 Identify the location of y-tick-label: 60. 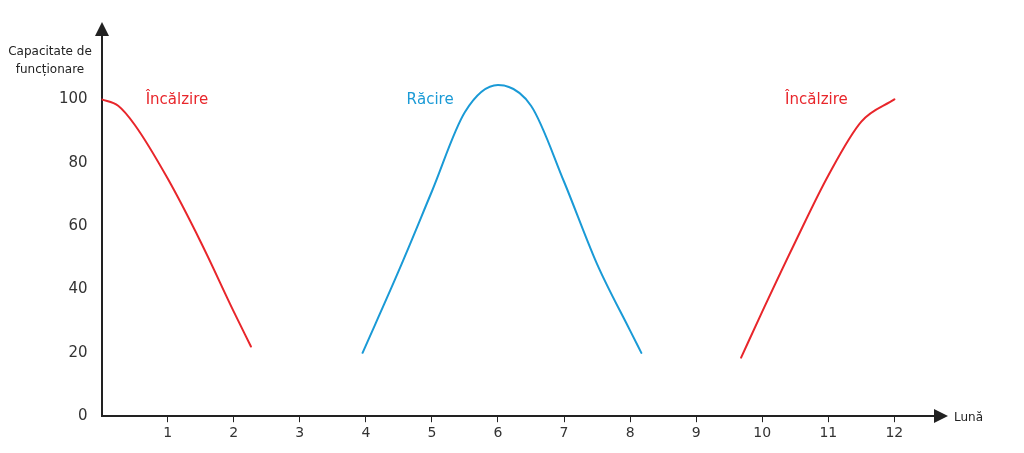
(78, 224).